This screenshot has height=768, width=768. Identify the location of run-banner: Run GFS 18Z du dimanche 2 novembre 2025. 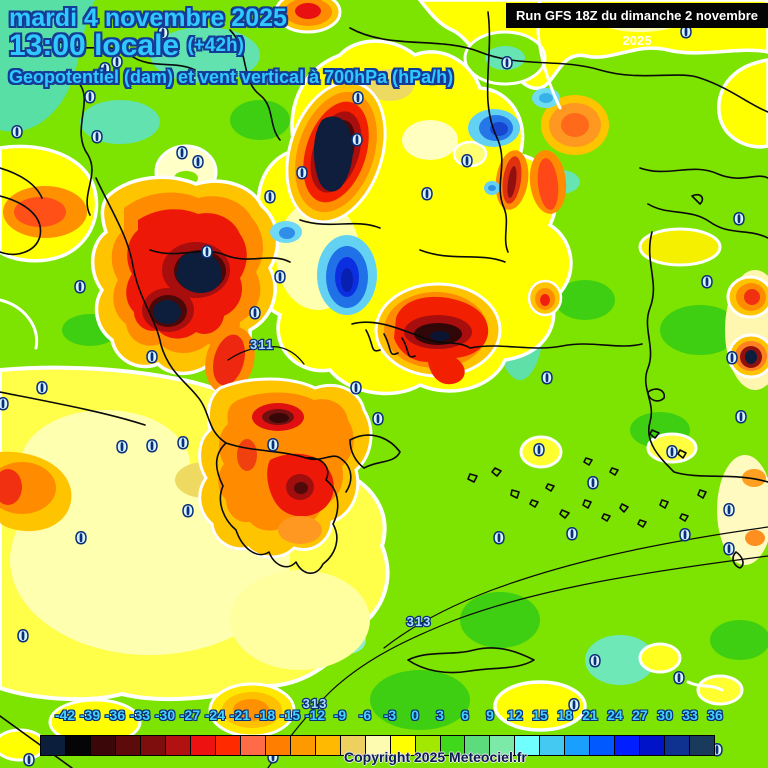
(637, 25).